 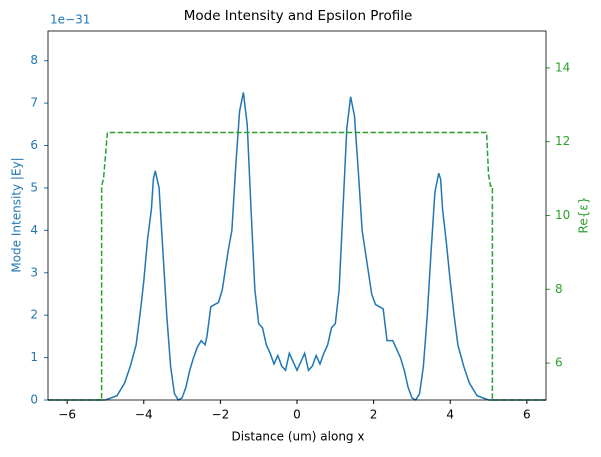 What do you see at coordinates (34, 357) in the screenshot?
I see `y-tick-label: 1` at bounding box center [34, 357].